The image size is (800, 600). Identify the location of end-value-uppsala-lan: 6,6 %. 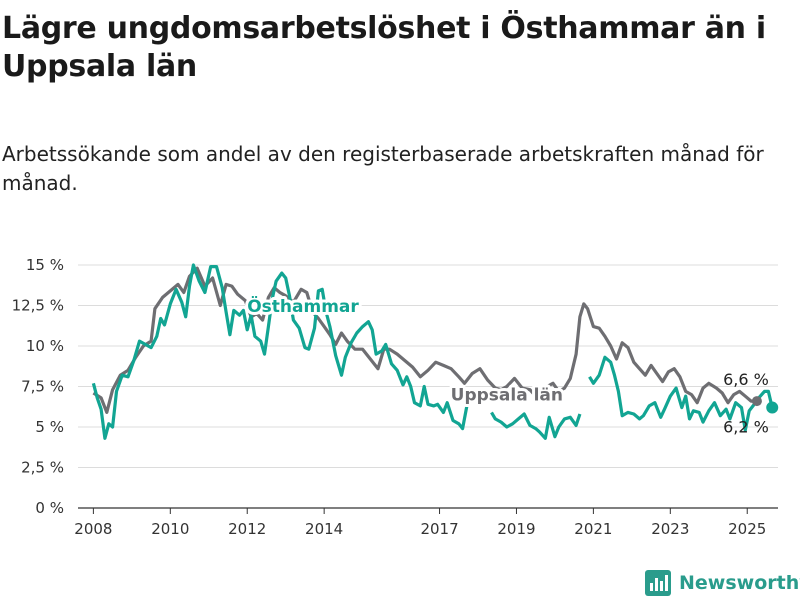
(746, 379).